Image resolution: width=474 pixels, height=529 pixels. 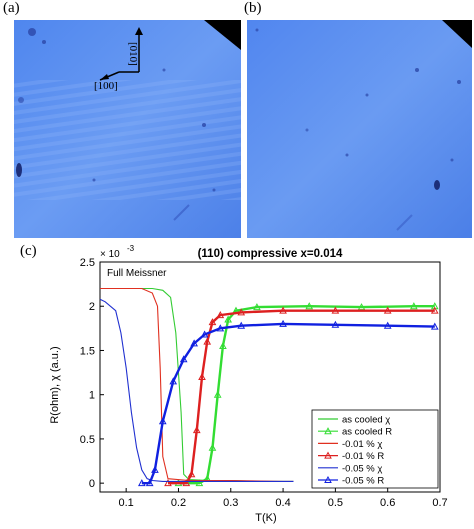 I want to click on x-tick-label: 0.1, so click(x=126, y=503).